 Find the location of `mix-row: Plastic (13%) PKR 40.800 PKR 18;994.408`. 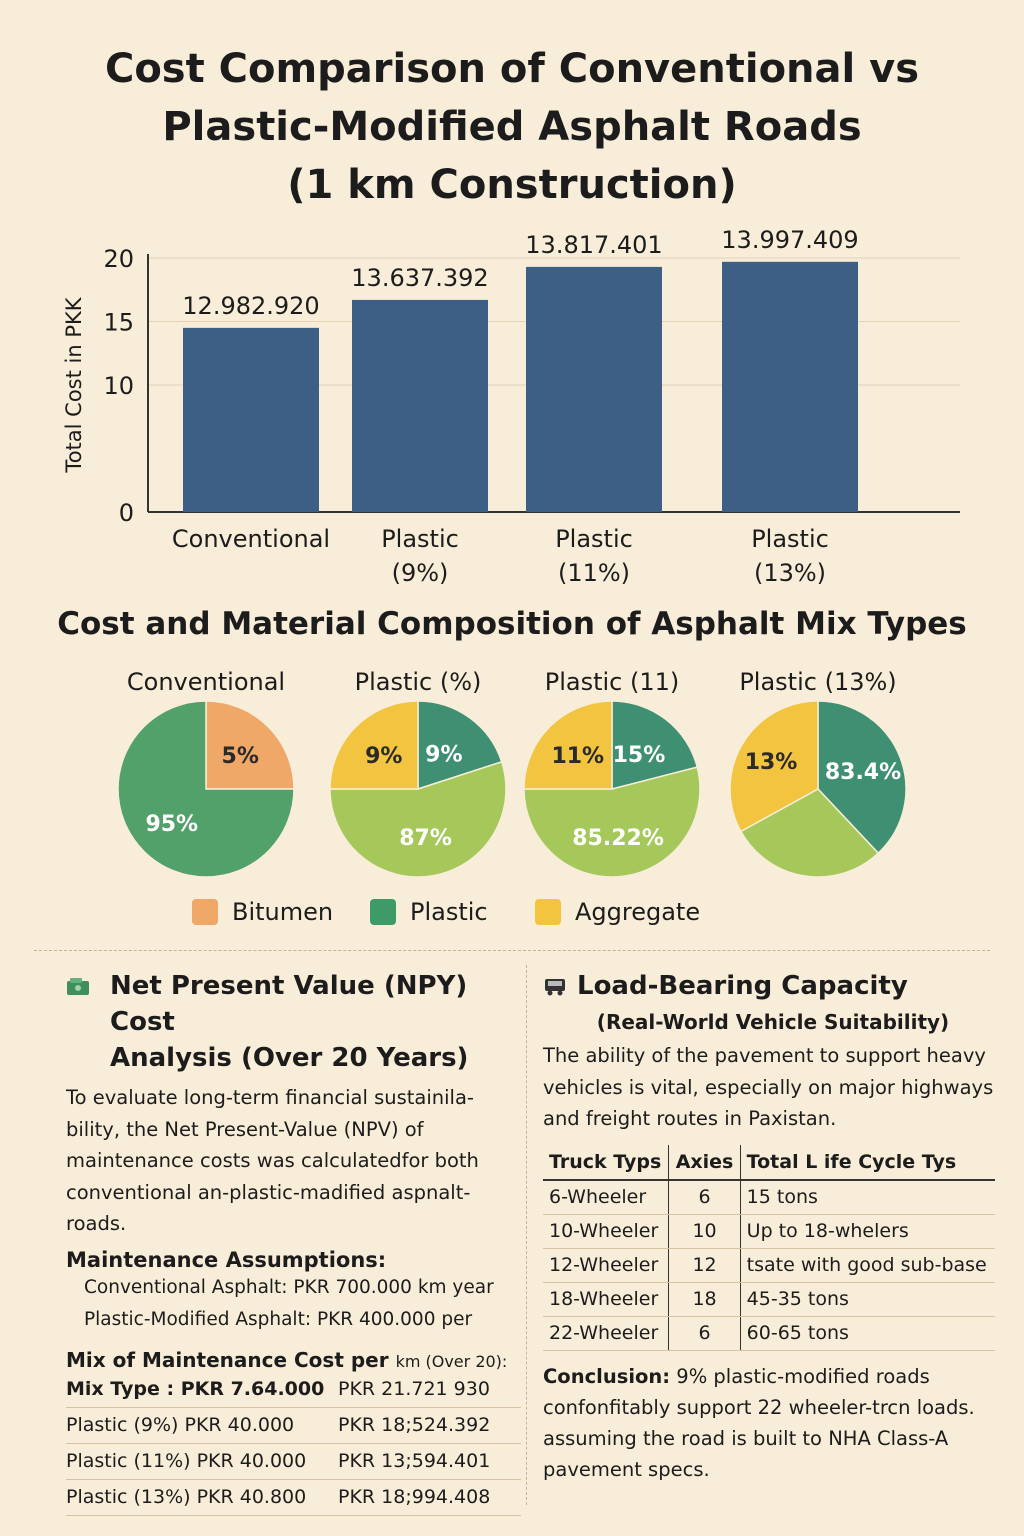

mix-row: Plastic (13%) PKR 40.800 PKR 18;994.408 is located at coordinates (293, 1498).